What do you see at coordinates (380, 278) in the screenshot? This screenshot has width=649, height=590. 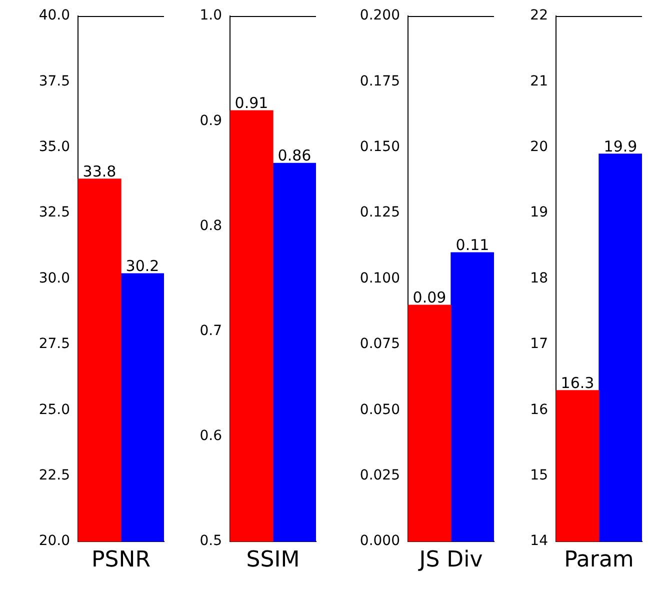 I see `y-tick-label: 0.100` at bounding box center [380, 278].